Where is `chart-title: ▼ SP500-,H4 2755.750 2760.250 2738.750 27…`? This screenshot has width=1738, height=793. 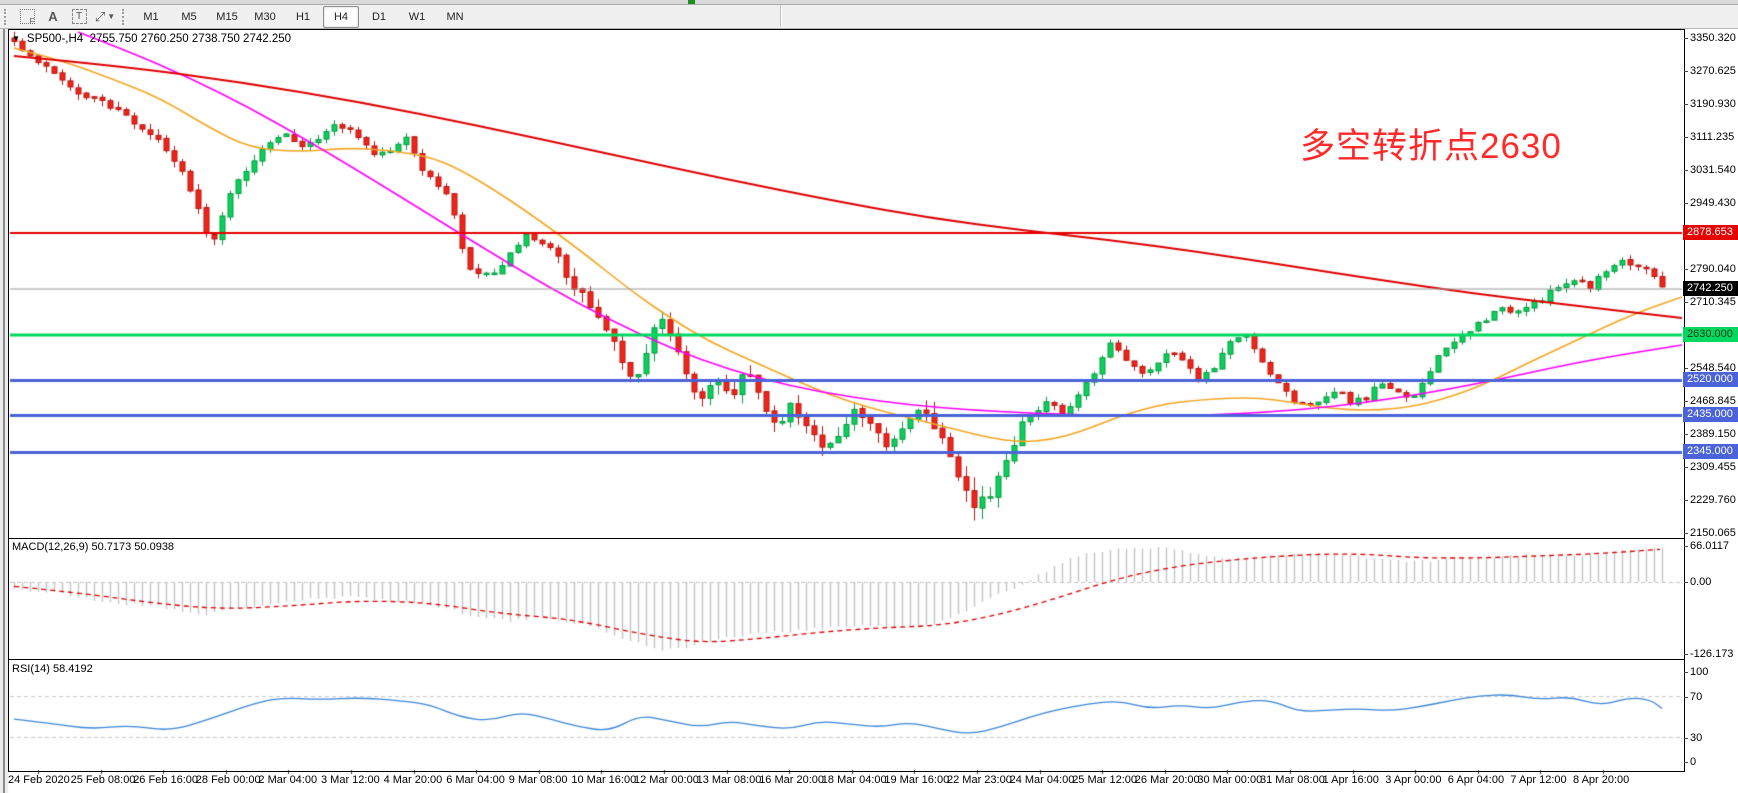 chart-title: ▼ SP500-,H4 2755.750 2760.250 2738.750 27… is located at coordinates (151, 39).